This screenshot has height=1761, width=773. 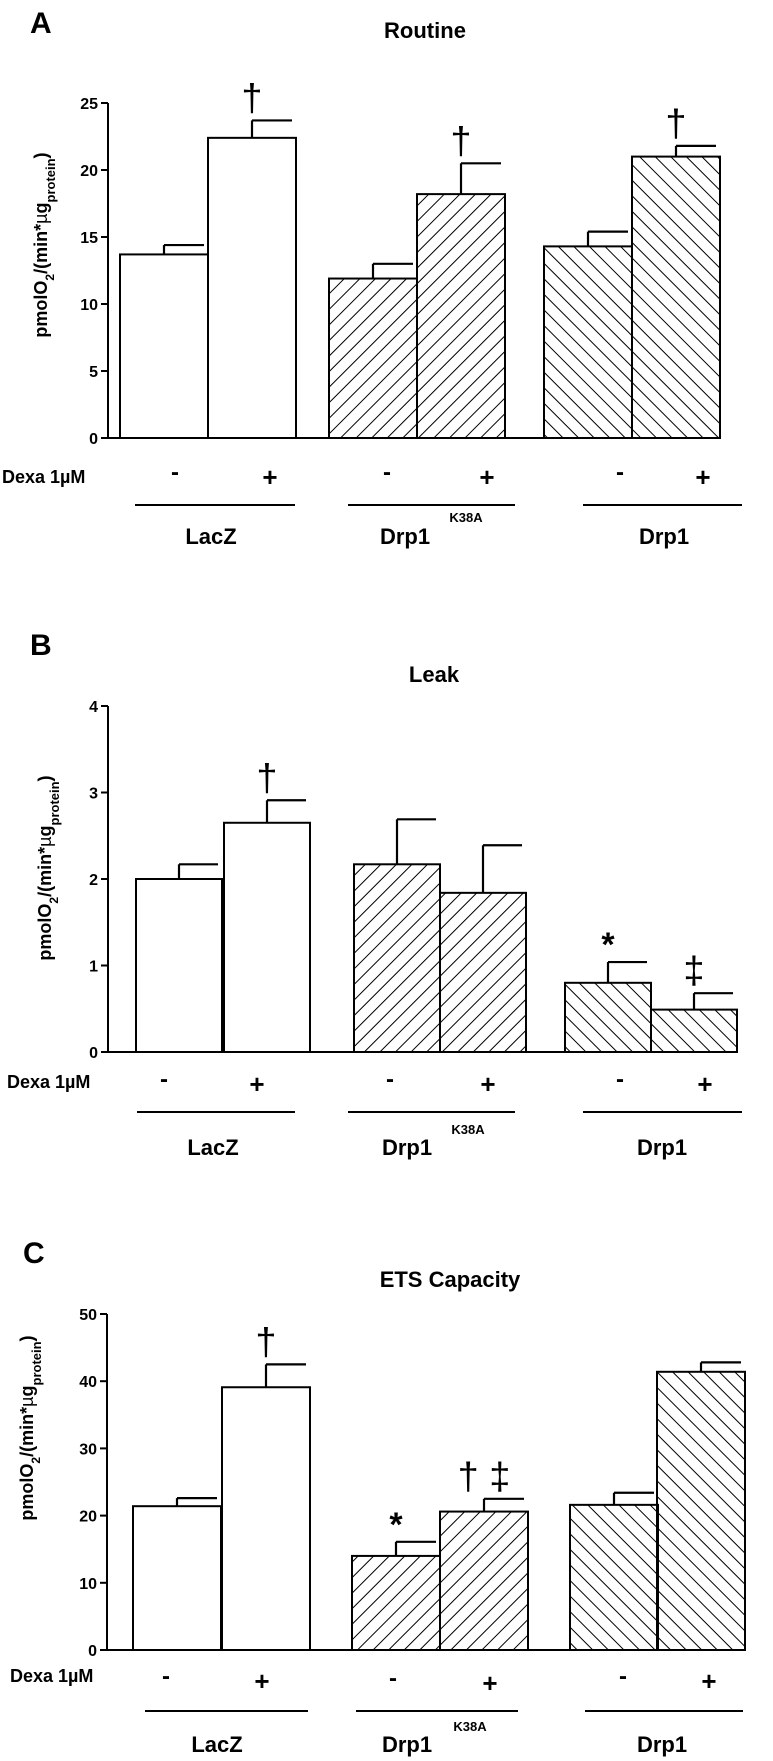 What do you see at coordinates (88, 1315) in the screenshot?
I see `y-tick-label: 50` at bounding box center [88, 1315].